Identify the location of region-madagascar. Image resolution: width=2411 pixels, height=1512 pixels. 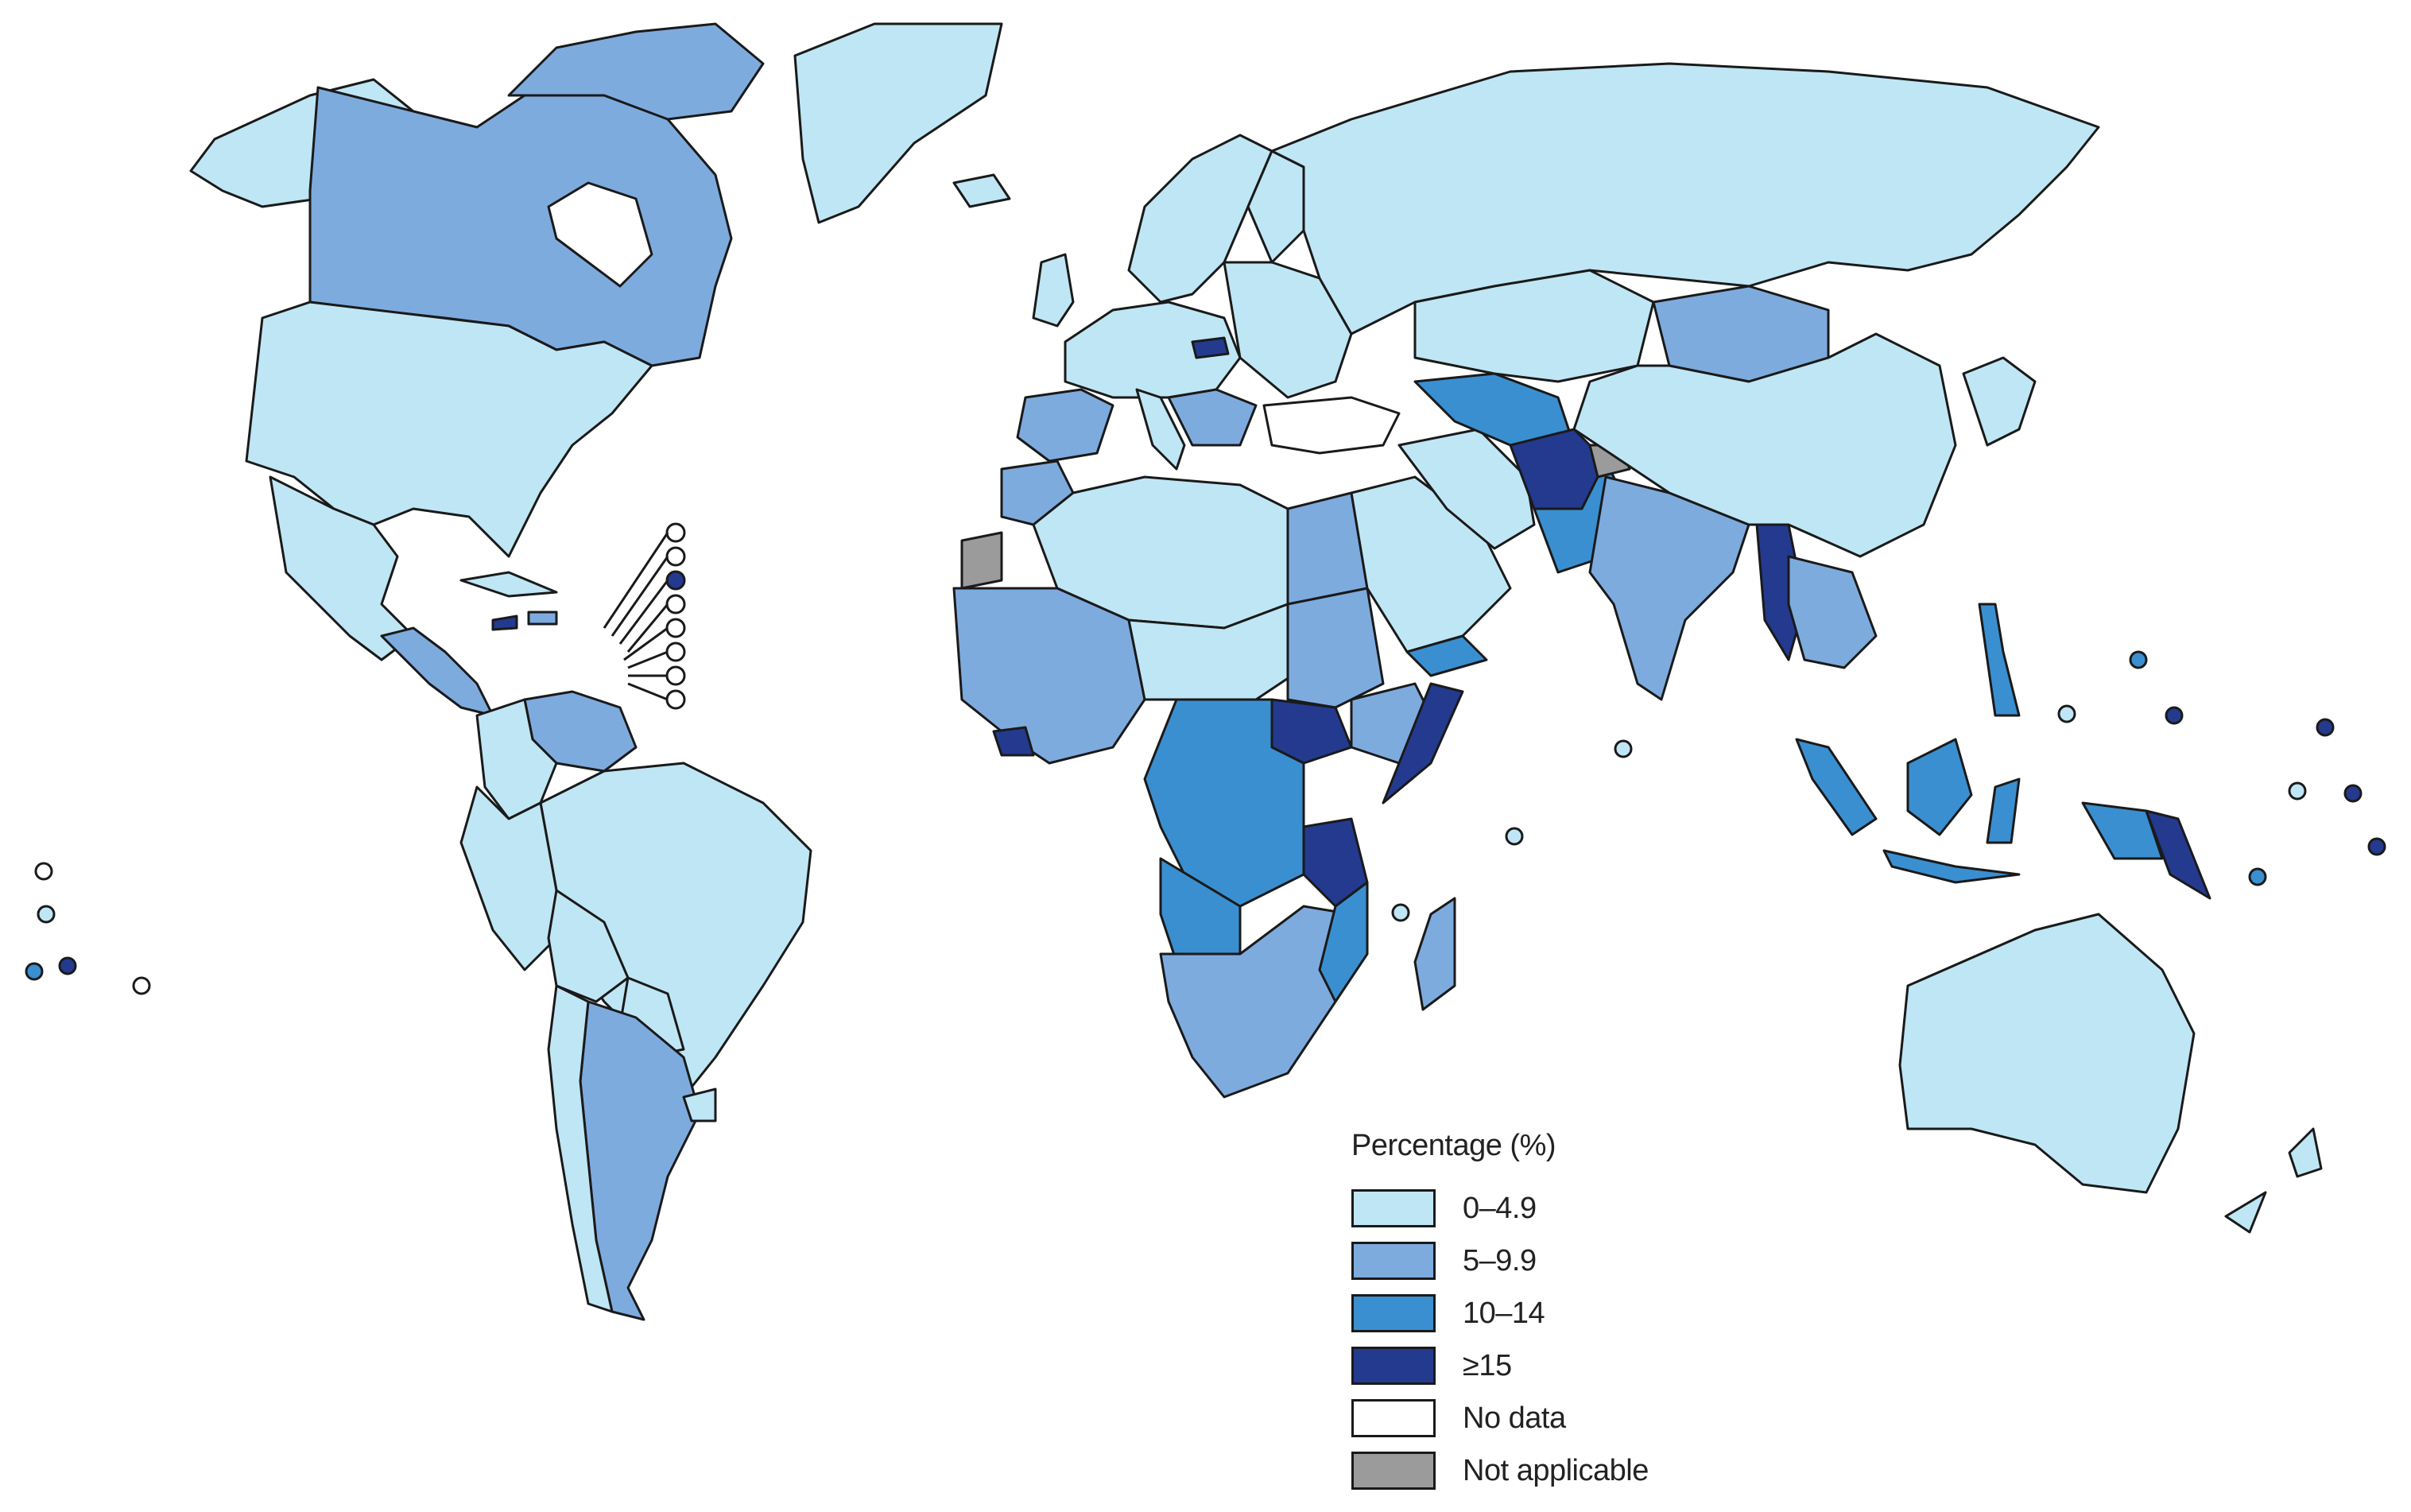
(1434, 954).